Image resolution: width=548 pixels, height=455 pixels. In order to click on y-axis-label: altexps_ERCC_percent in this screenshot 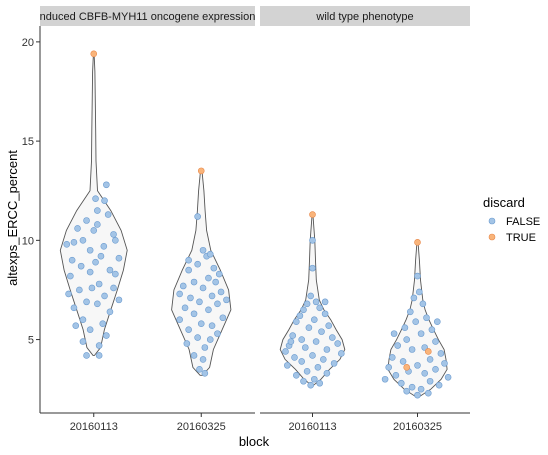, I will do `click(12, 218)`.